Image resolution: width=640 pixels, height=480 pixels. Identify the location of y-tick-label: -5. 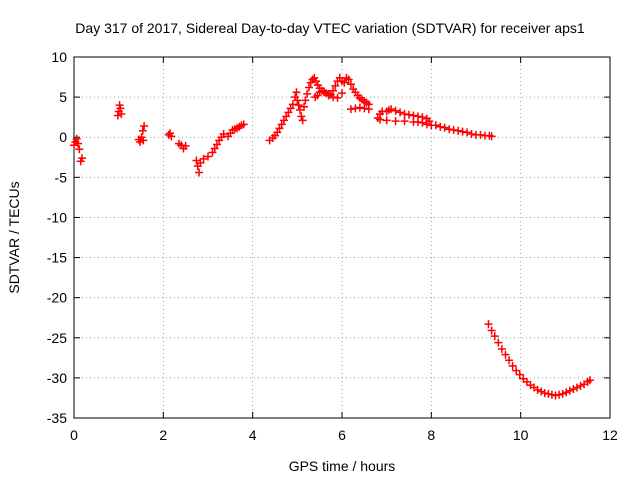
(61, 177).